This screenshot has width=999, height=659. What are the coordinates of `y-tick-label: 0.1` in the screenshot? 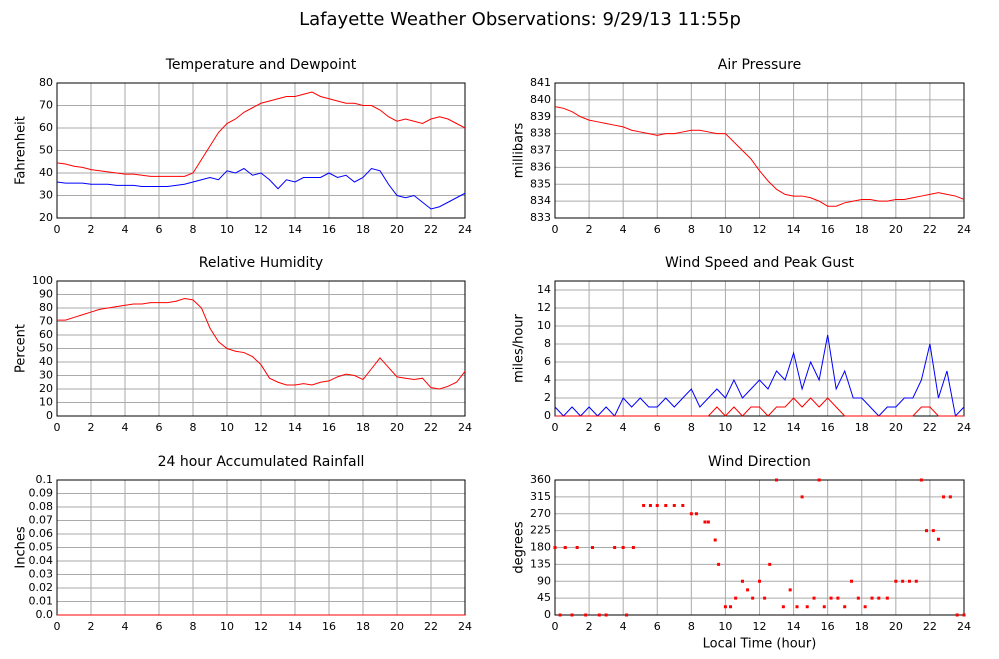 It's located at (45, 479).